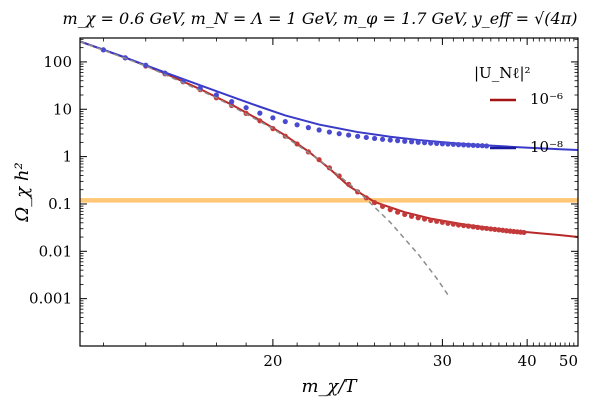 The image size is (593, 404). What do you see at coordinates (420, 361) in the screenshot?
I see `x-tick-labels: 20 30 40 50` at bounding box center [420, 361].